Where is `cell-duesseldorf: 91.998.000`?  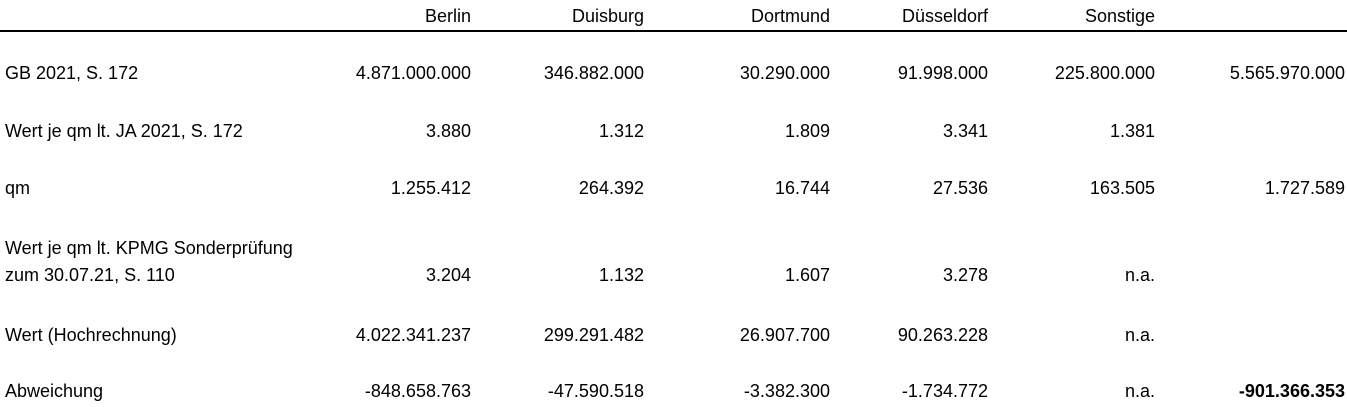
cell-duesseldorf: 91.998.000 is located at coordinates (942, 73).